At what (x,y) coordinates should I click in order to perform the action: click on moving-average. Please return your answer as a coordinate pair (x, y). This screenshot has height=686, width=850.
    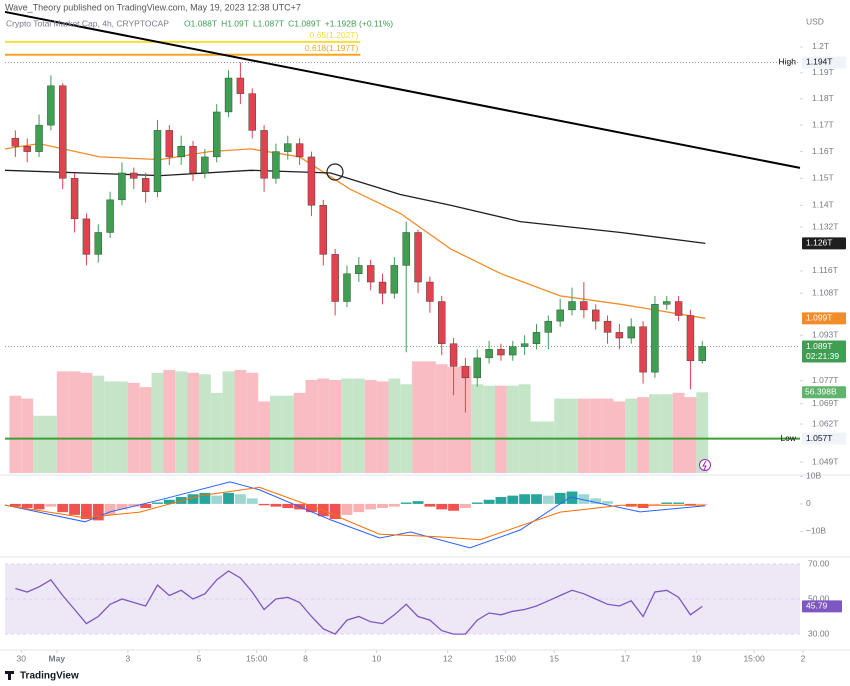
    Looking at the image, I should click on (355, 207).